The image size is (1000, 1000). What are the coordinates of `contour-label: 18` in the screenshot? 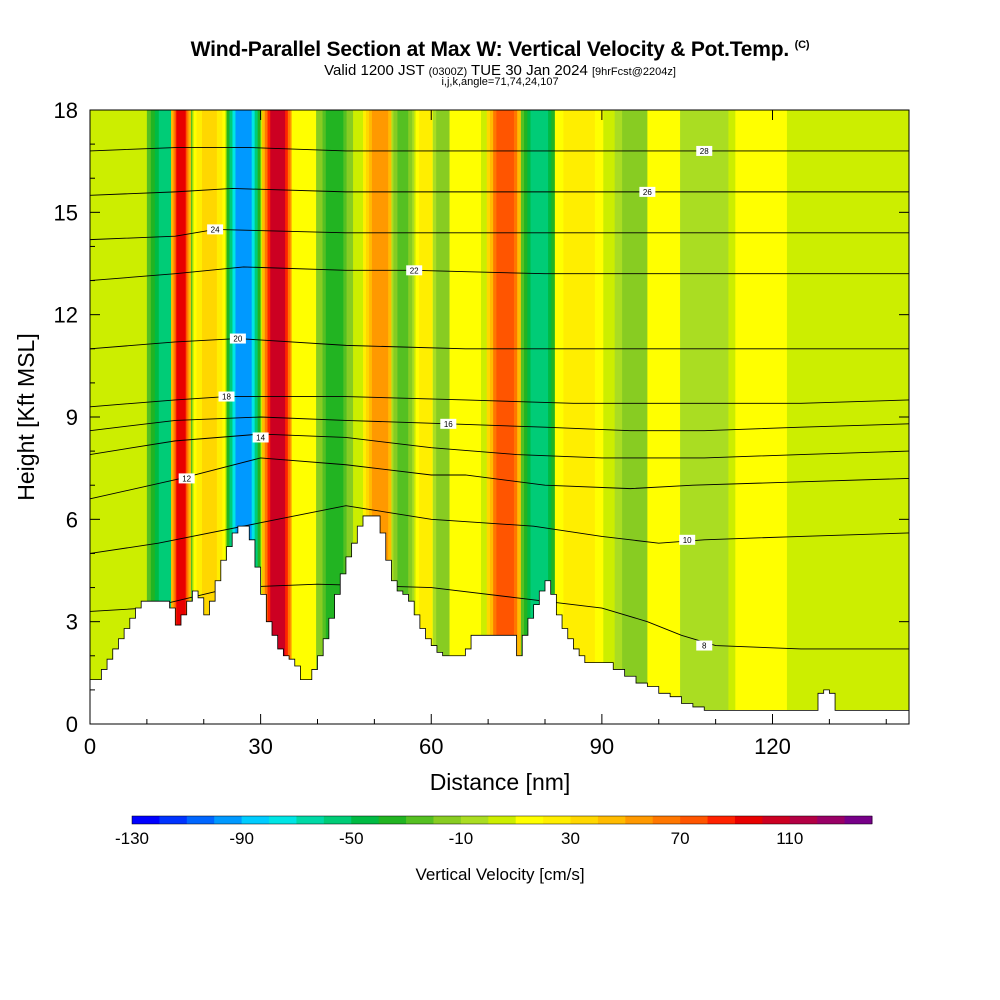 It's located at (226, 397).